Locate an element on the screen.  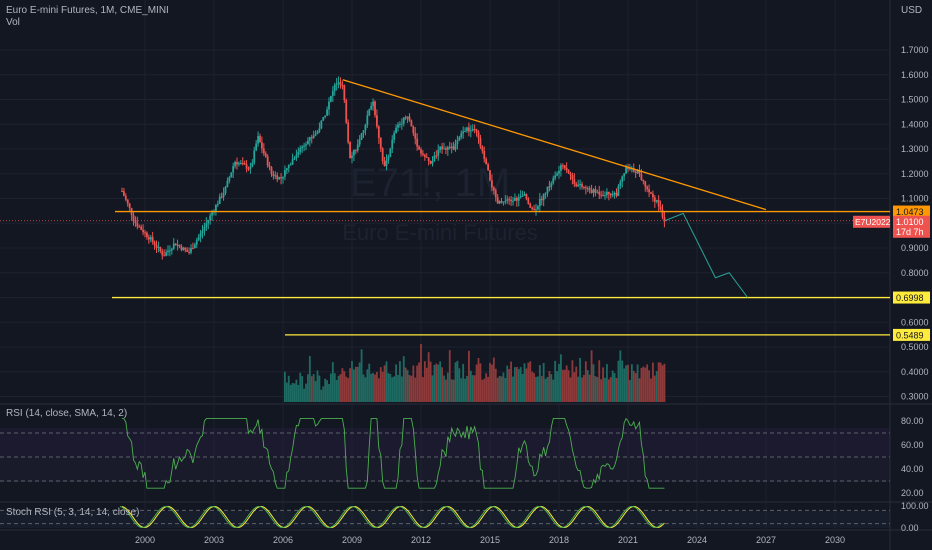
price-tick-label: 1.1000 is located at coordinates (915, 199).